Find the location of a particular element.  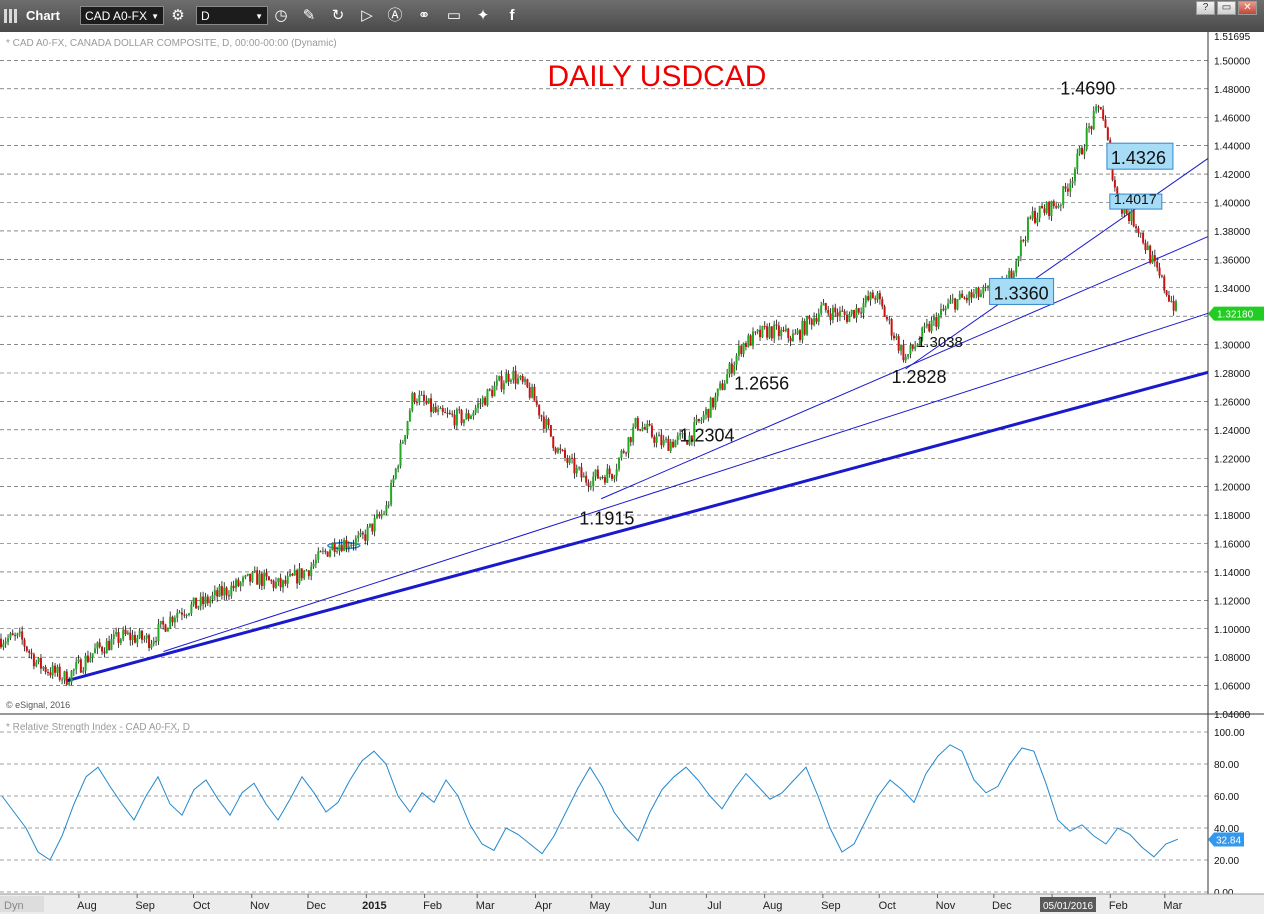

time-tick-label: Feb is located at coordinates (432, 906).